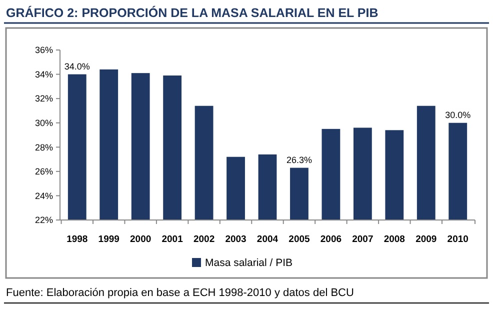  What do you see at coordinates (299, 239) in the screenshot?
I see `x-tick-label: 2005` at bounding box center [299, 239].